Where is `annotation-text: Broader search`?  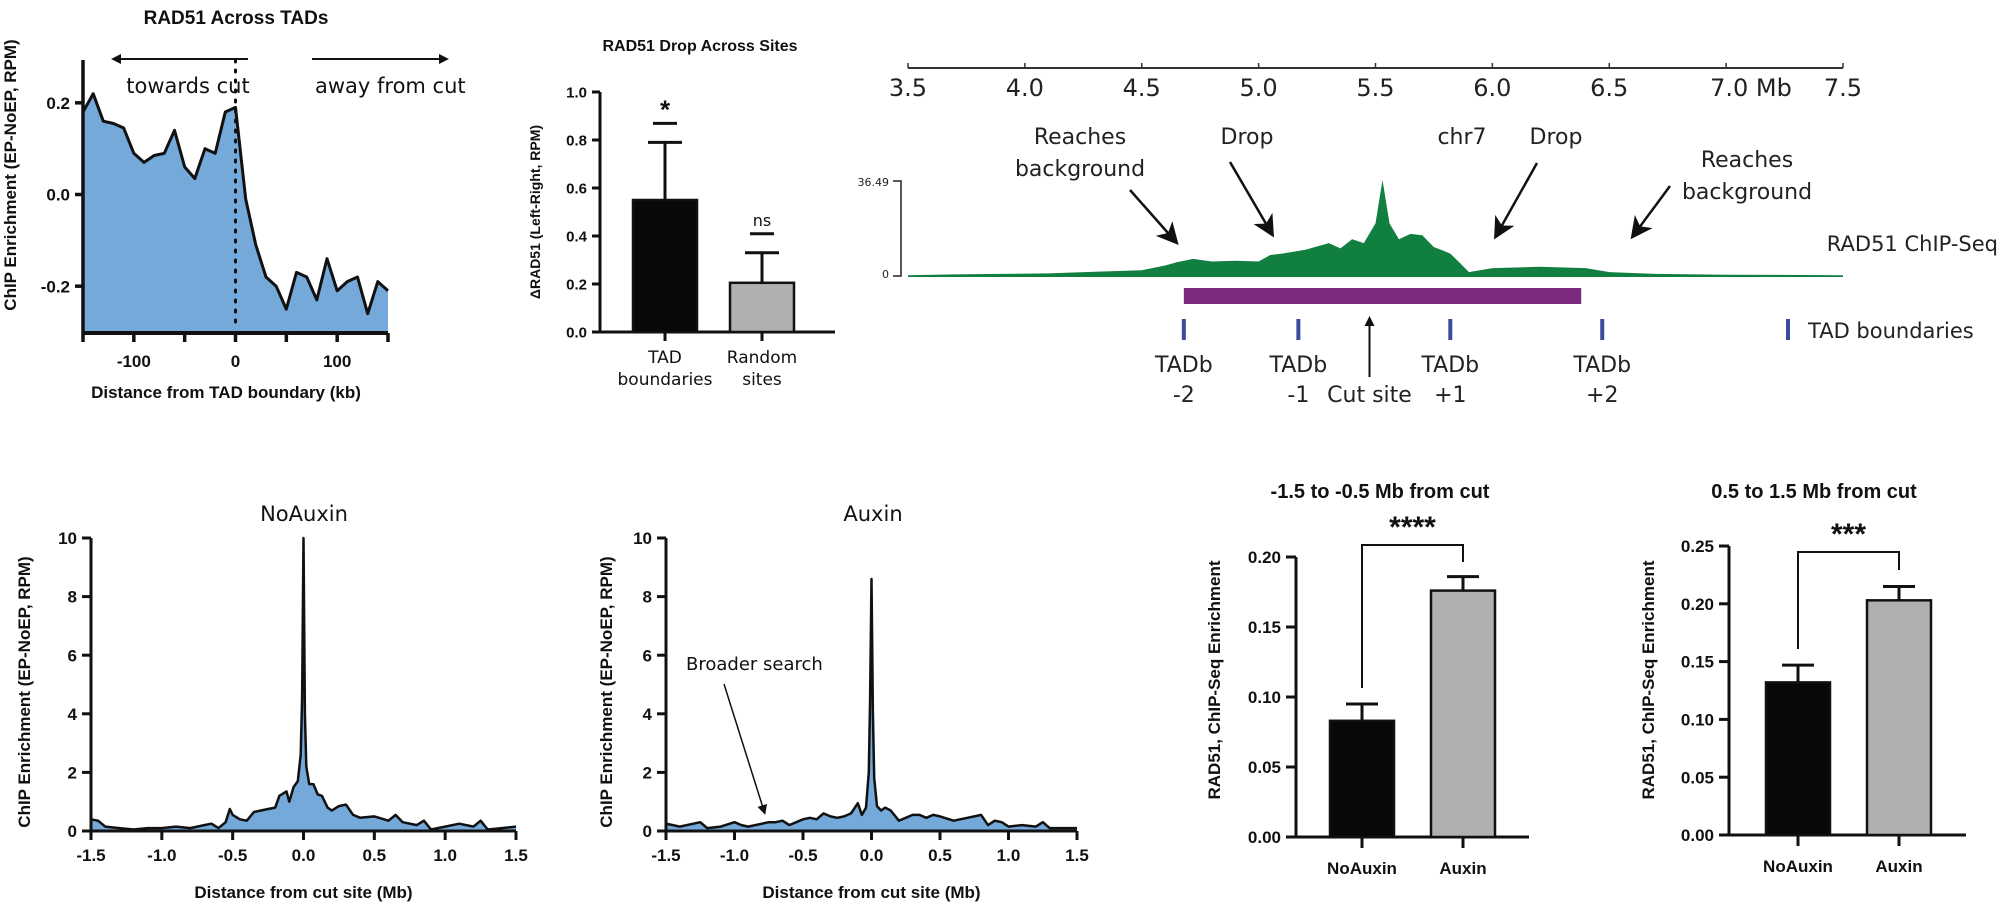
annotation-text: Broader search is located at coordinates (754, 664).